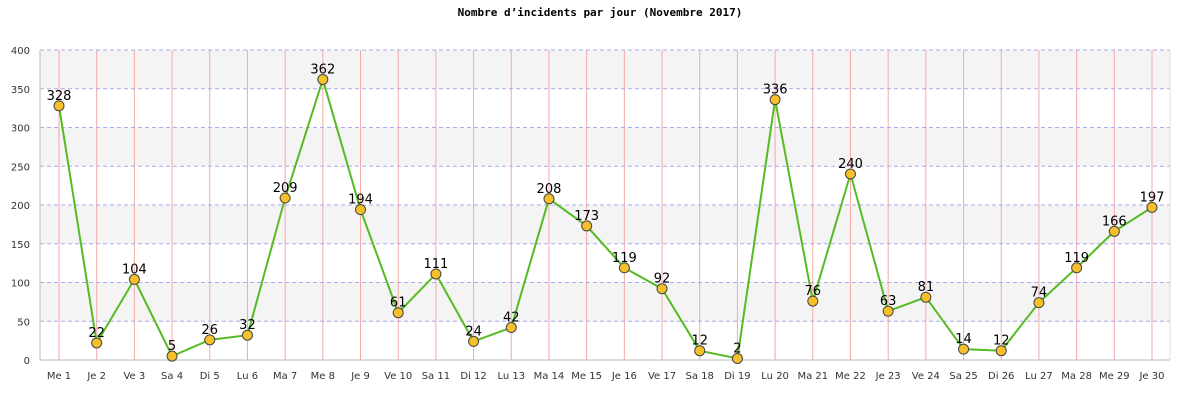 The height and width of the screenshot is (400, 1200). What do you see at coordinates (435, 264) in the screenshot?
I see `data-label: 111` at bounding box center [435, 264].